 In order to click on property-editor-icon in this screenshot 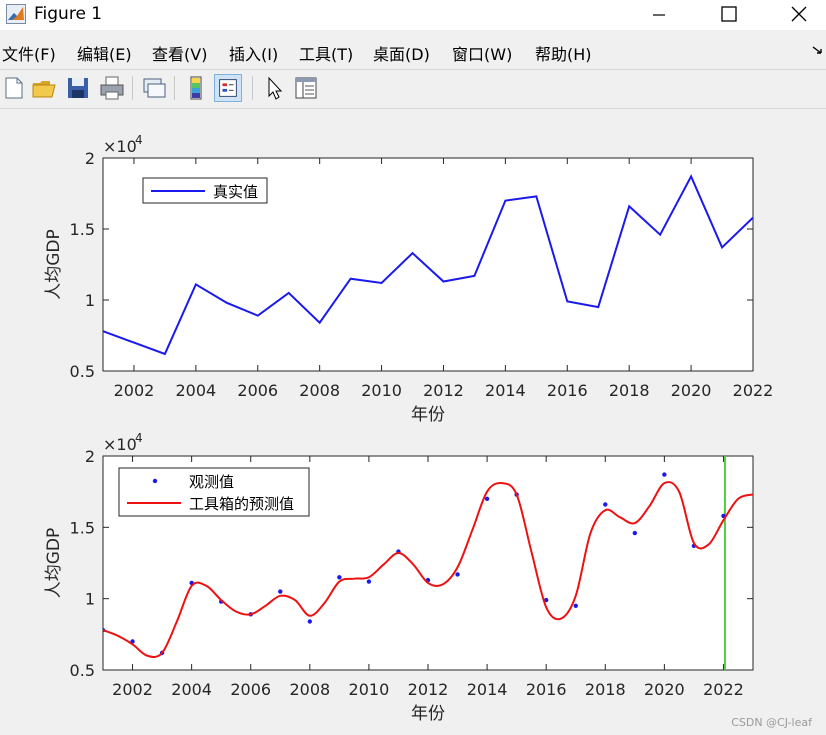, I will do `click(306, 88)`.